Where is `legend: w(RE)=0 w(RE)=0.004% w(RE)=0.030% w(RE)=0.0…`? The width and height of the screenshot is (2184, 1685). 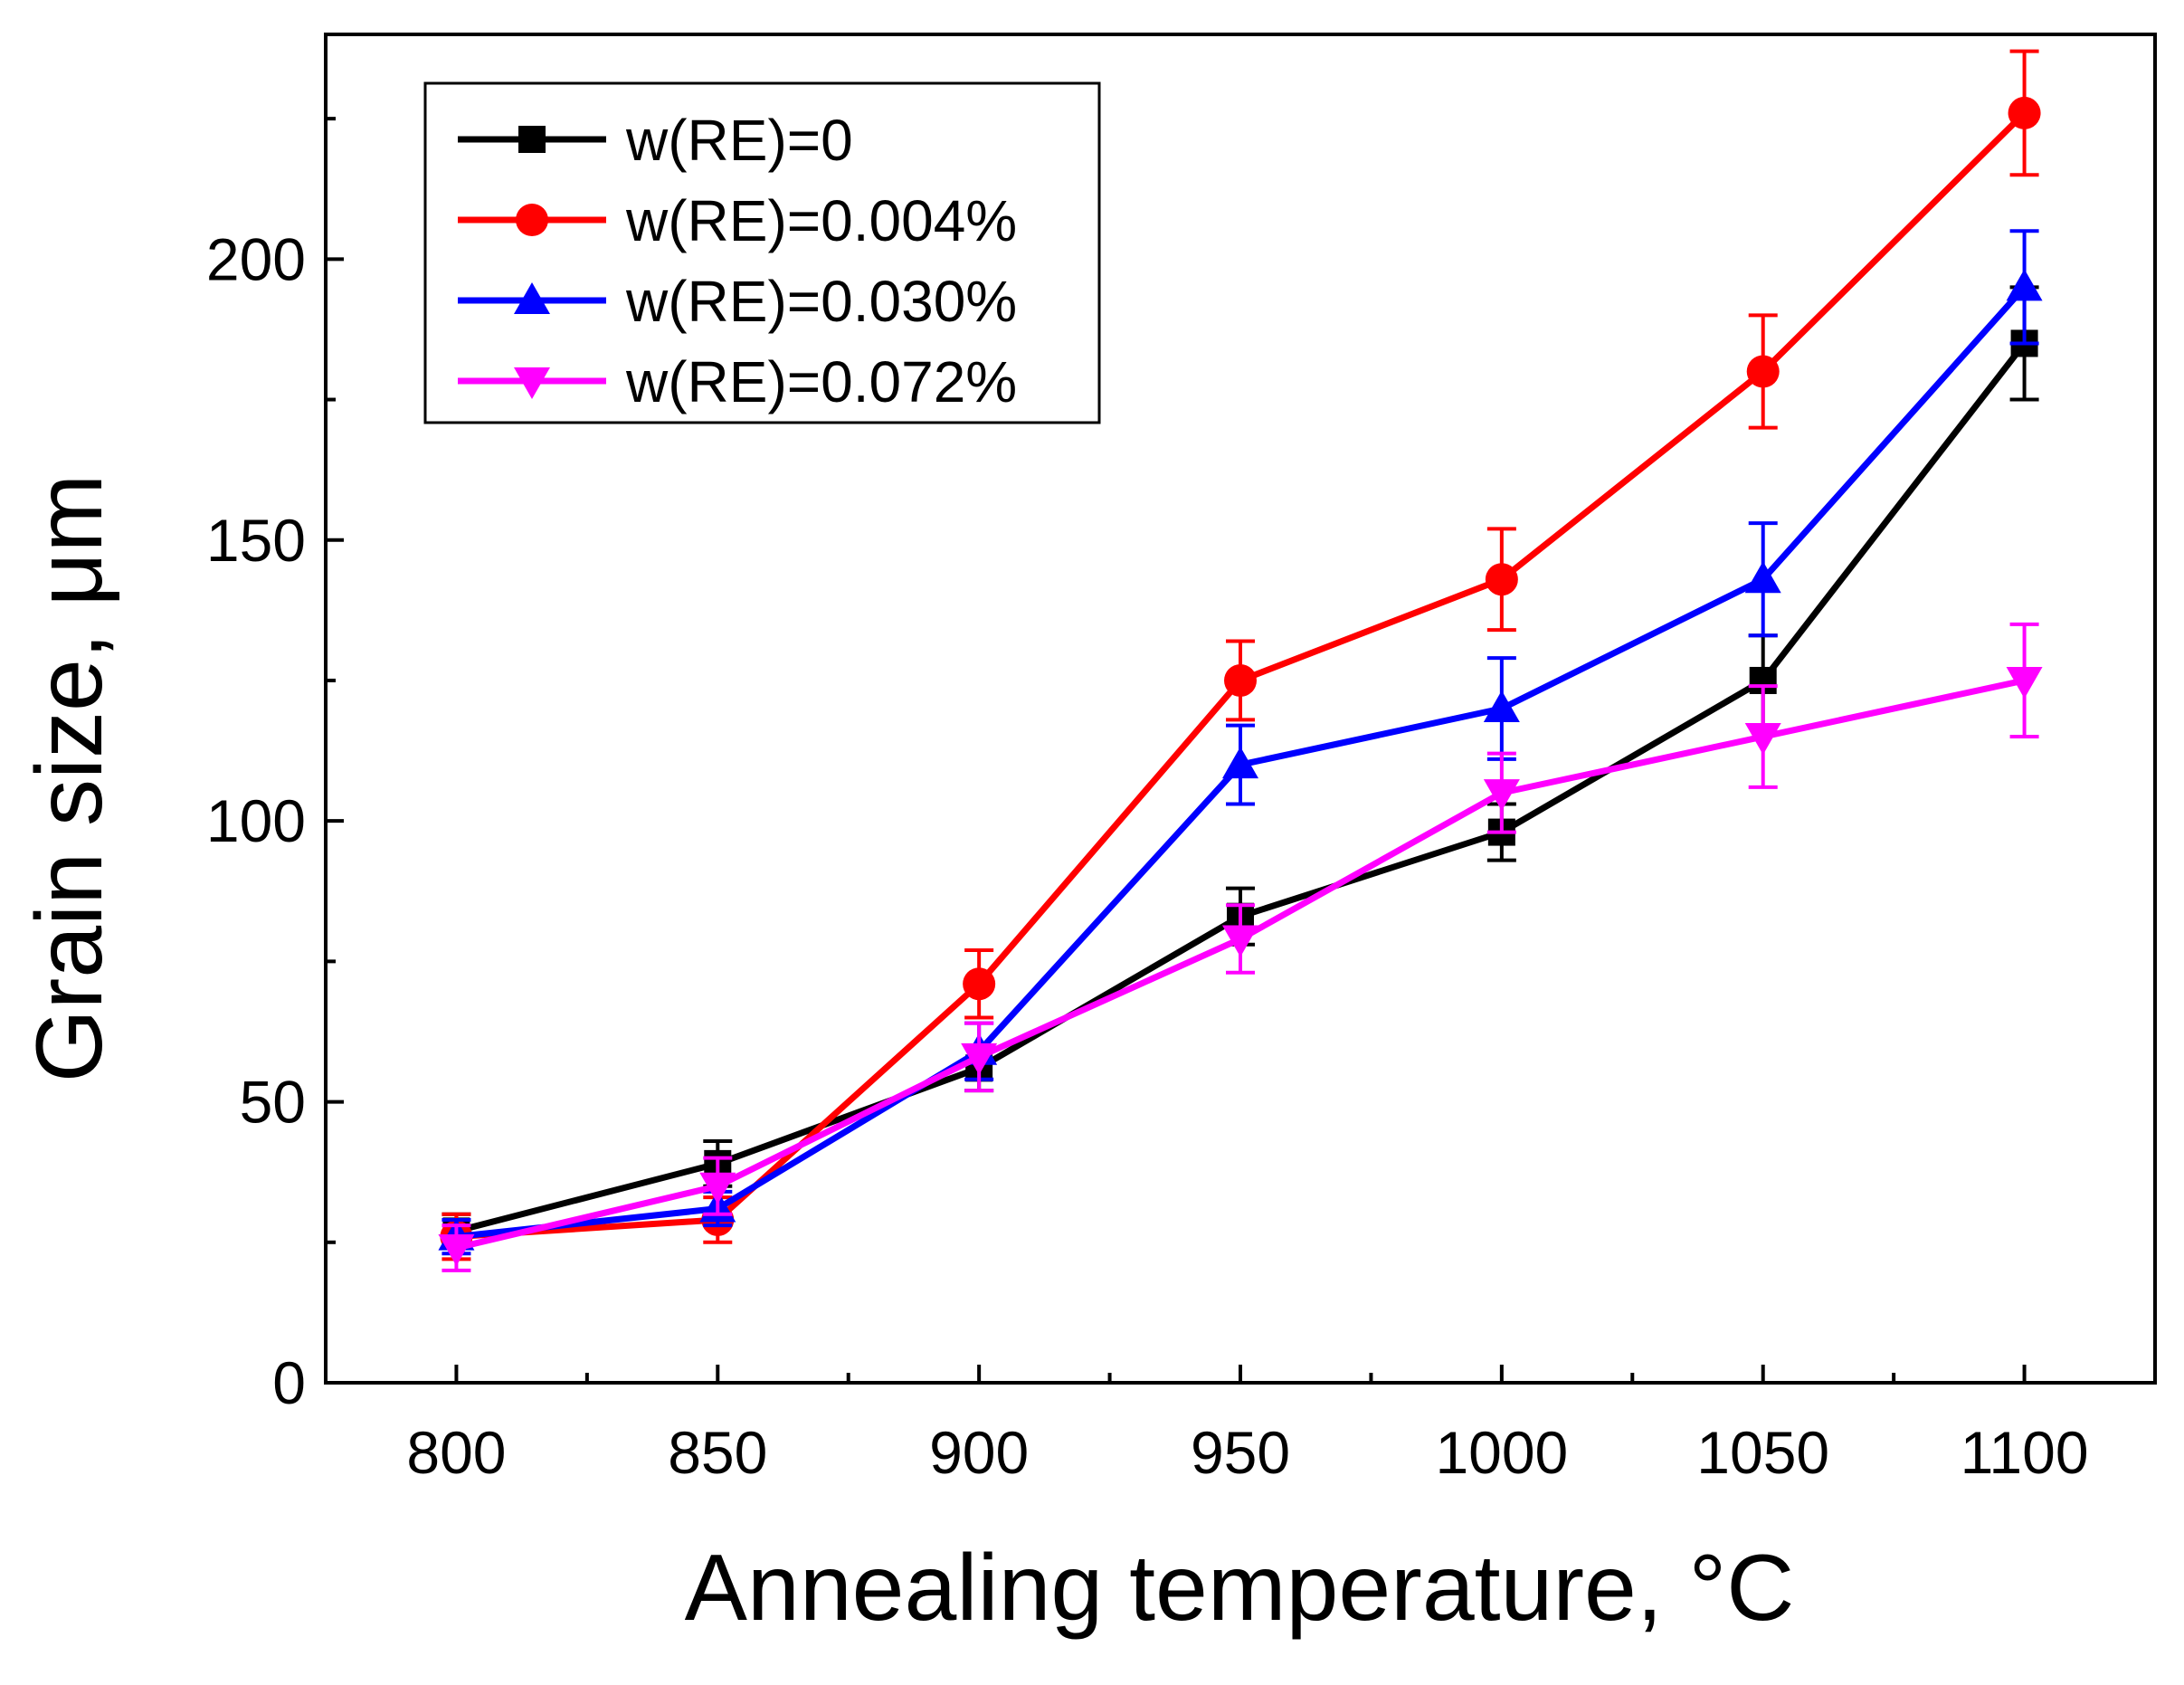
legend: w(RE)=0 w(RE)=0.004% w(RE)=0.030% w(RE)=0.0… is located at coordinates (762, 252).